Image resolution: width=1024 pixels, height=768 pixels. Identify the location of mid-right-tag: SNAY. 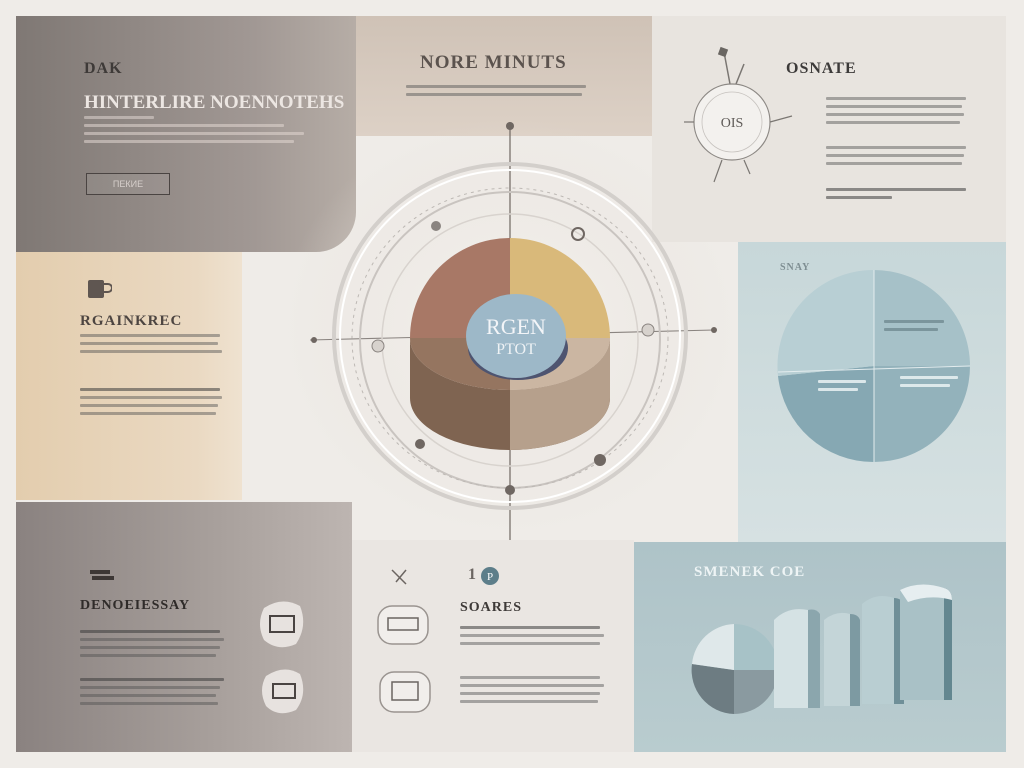
(795, 267).